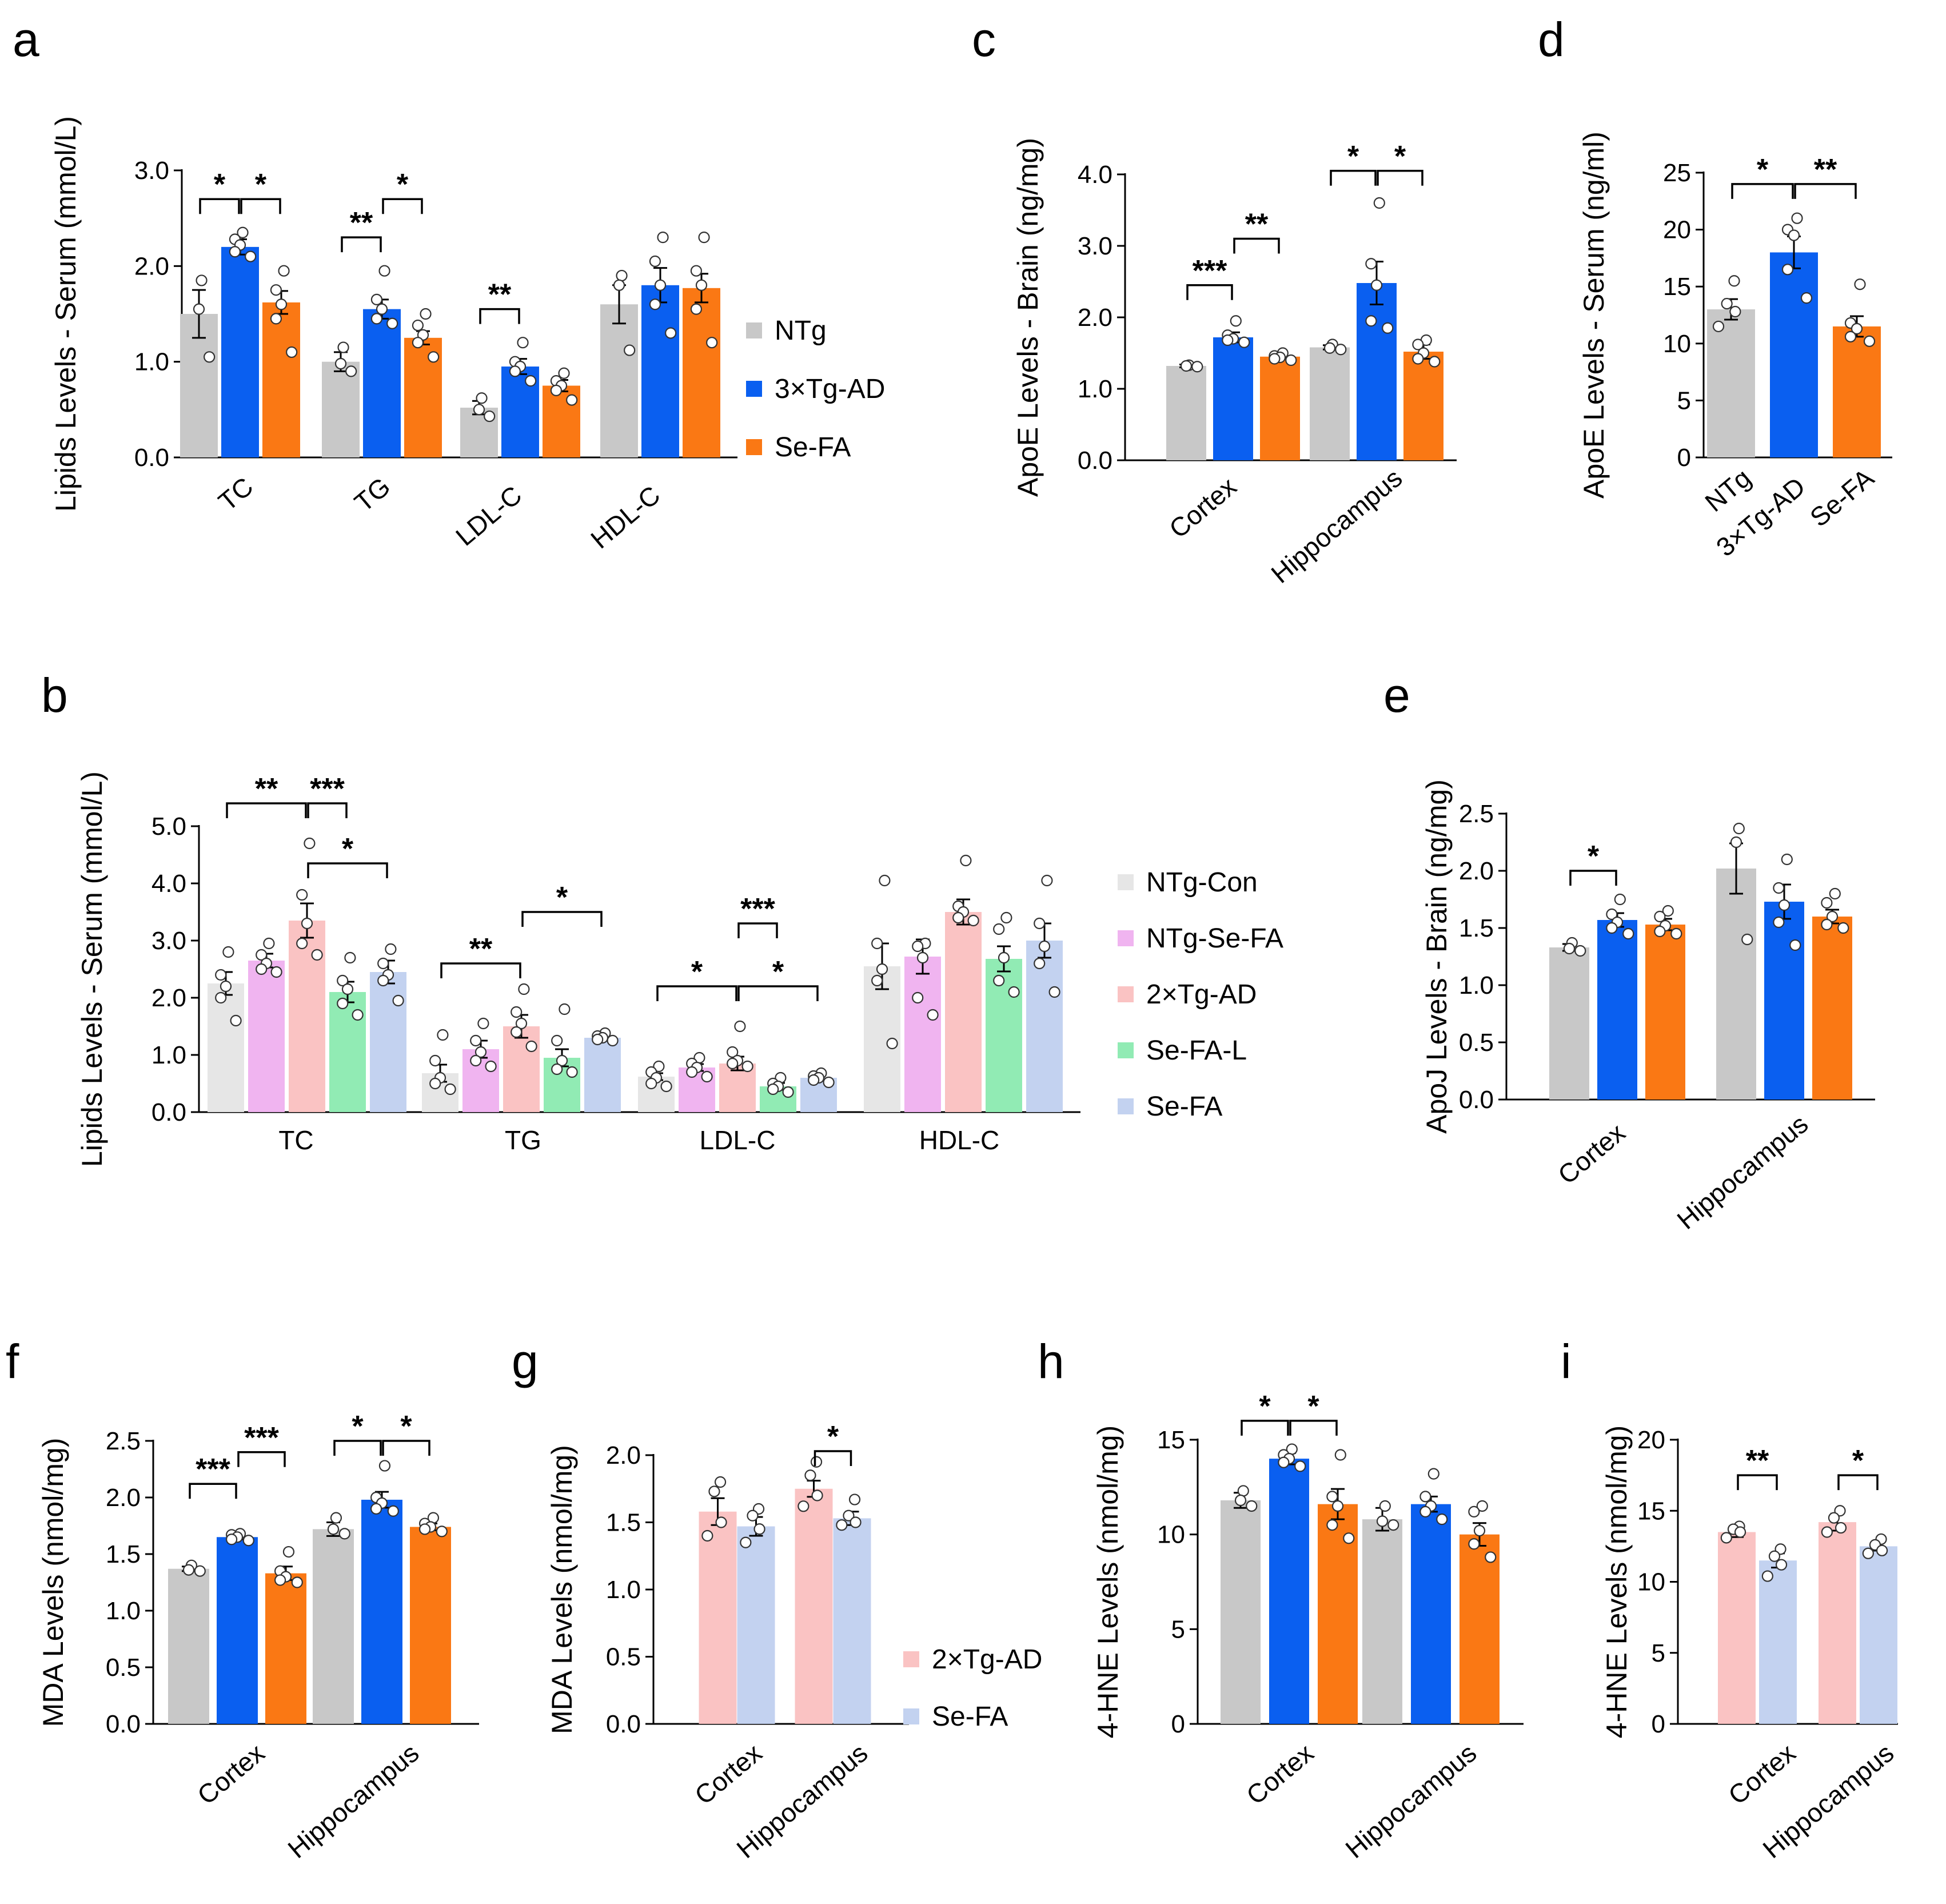  What do you see at coordinates (852, 1621) in the screenshot?
I see `bar-Se-FA-b` at bounding box center [852, 1621].